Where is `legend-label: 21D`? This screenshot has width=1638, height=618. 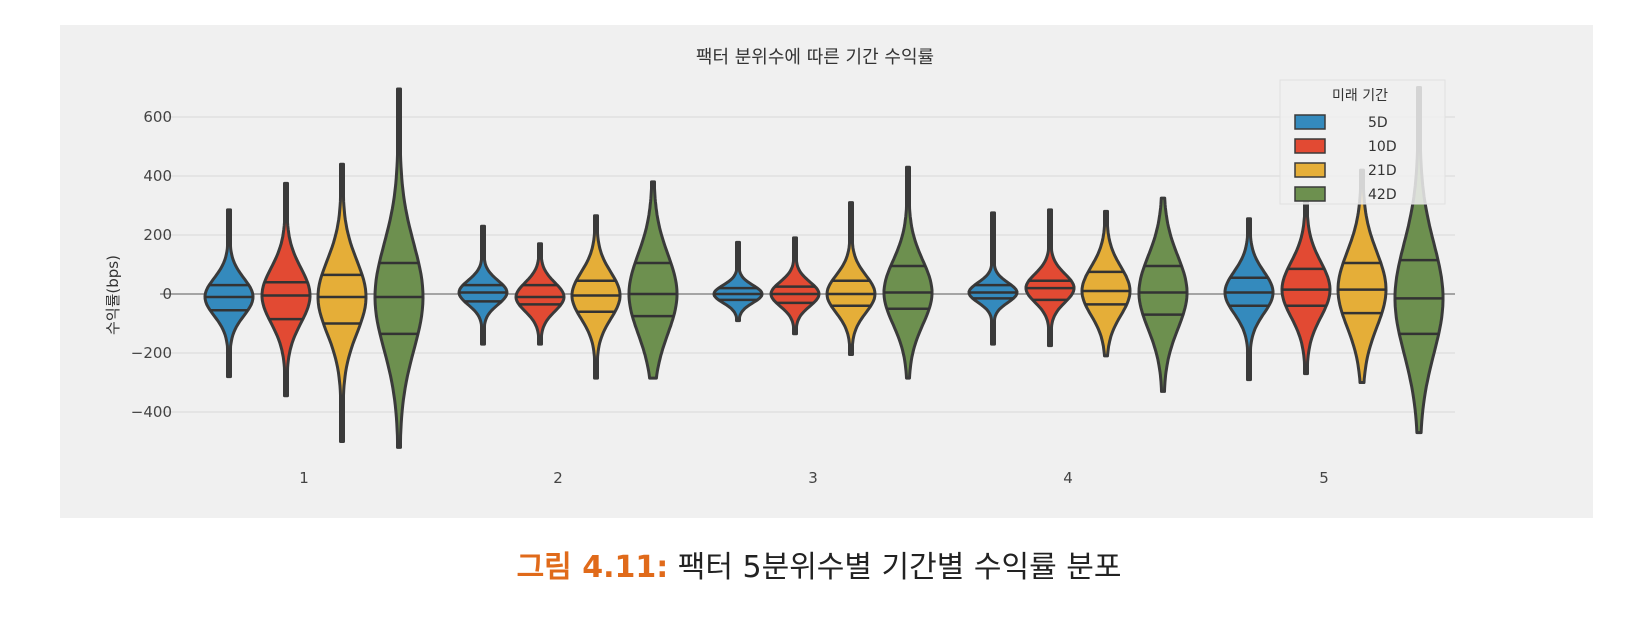 legend-label: 21D is located at coordinates (1382, 171).